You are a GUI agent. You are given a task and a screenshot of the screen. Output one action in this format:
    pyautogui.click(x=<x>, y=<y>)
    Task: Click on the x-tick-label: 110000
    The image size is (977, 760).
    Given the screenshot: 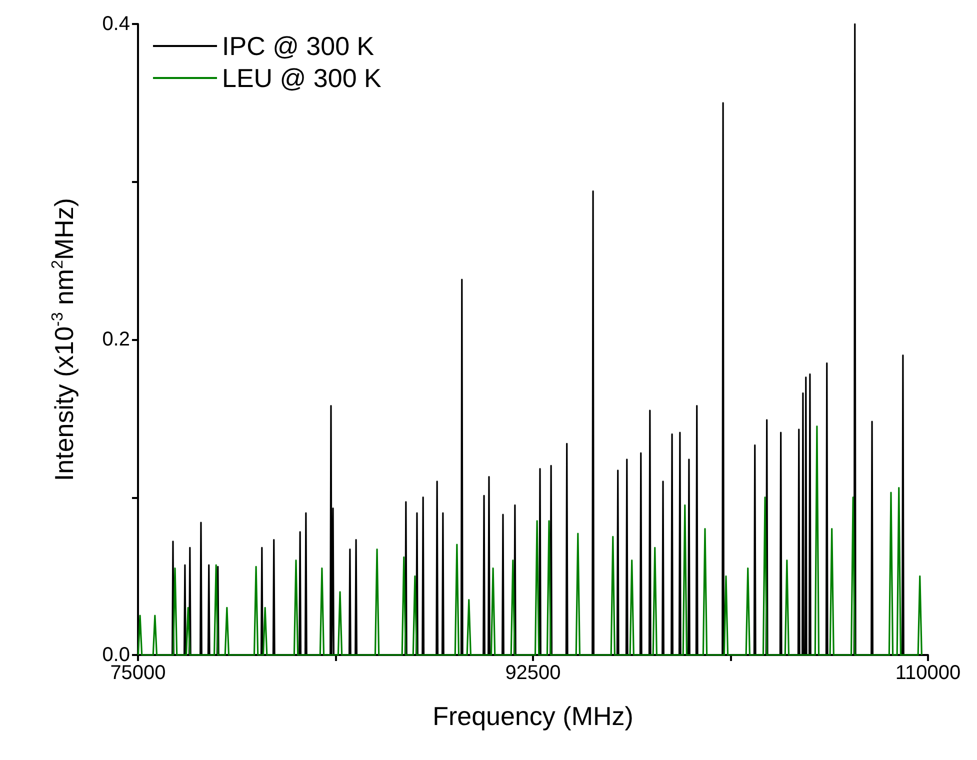 What is the action you would take?
    pyautogui.click(x=928, y=673)
    